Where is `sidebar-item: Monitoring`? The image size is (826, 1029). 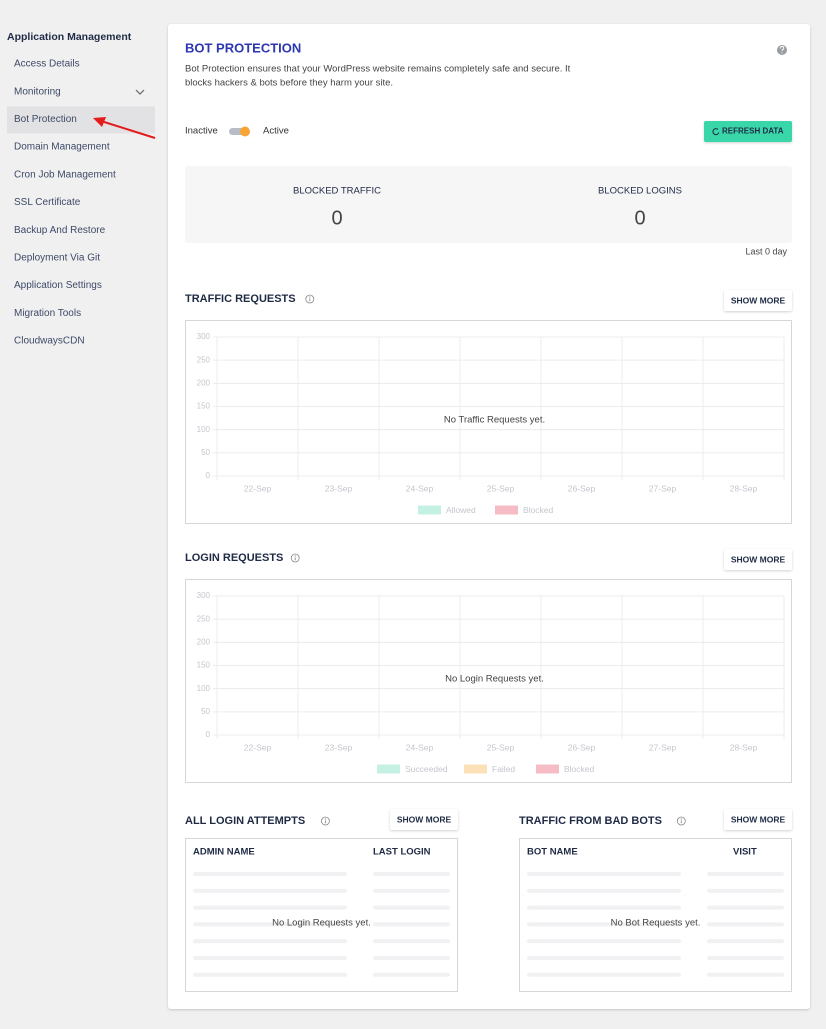 sidebar-item: Monitoring is located at coordinates (37, 91).